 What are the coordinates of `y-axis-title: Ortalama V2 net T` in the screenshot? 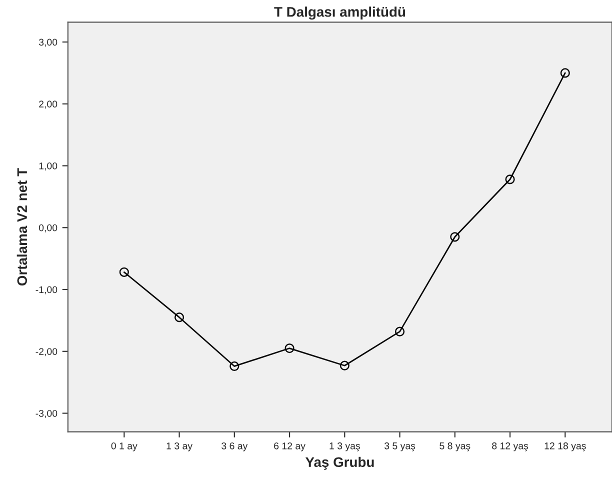 It's located at (22, 227).